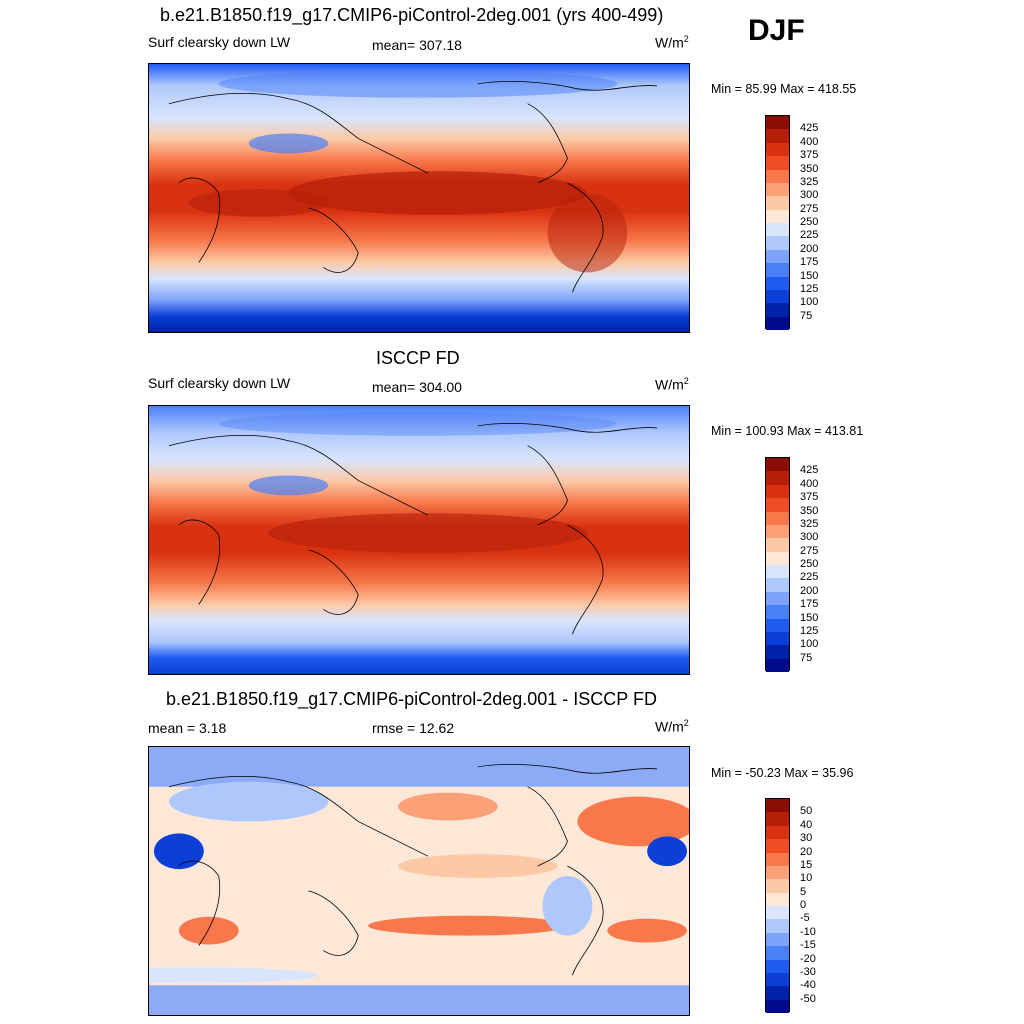 The width and height of the screenshot is (1024, 1024). Describe the element at coordinates (419, 881) in the screenshot. I see `panel-3-map` at that location.